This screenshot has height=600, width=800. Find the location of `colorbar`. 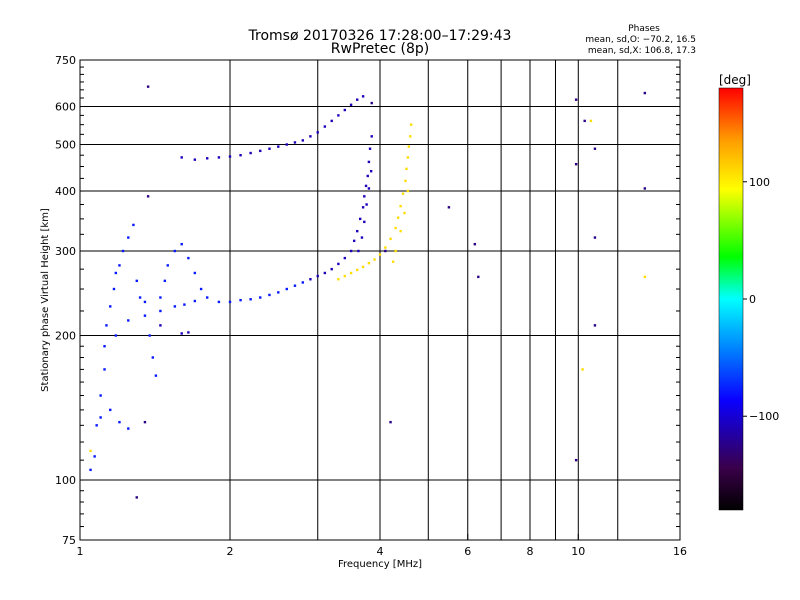

colorbar is located at coordinates (731, 299).